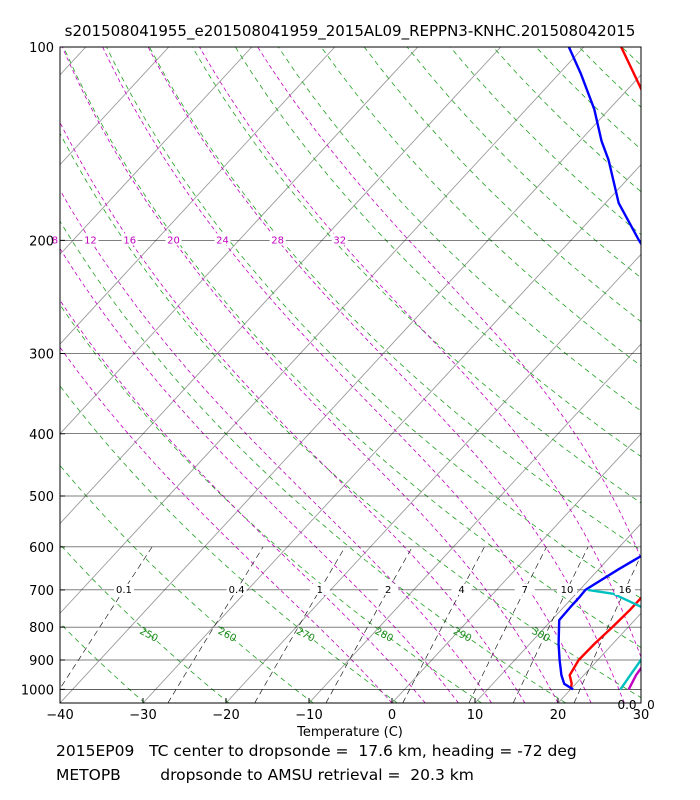 This screenshot has width=700, height=800. What do you see at coordinates (37, 690) in the screenshot?
I see `y-tick-label: 1000` at bounding box center [37, 690].